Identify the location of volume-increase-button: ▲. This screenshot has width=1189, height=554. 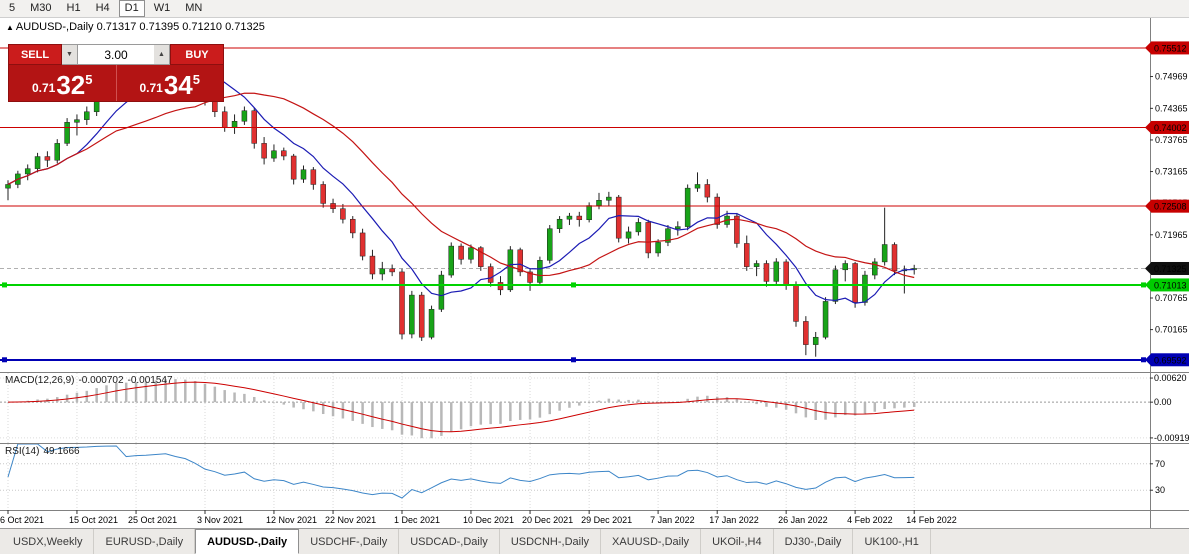
(162, 54).